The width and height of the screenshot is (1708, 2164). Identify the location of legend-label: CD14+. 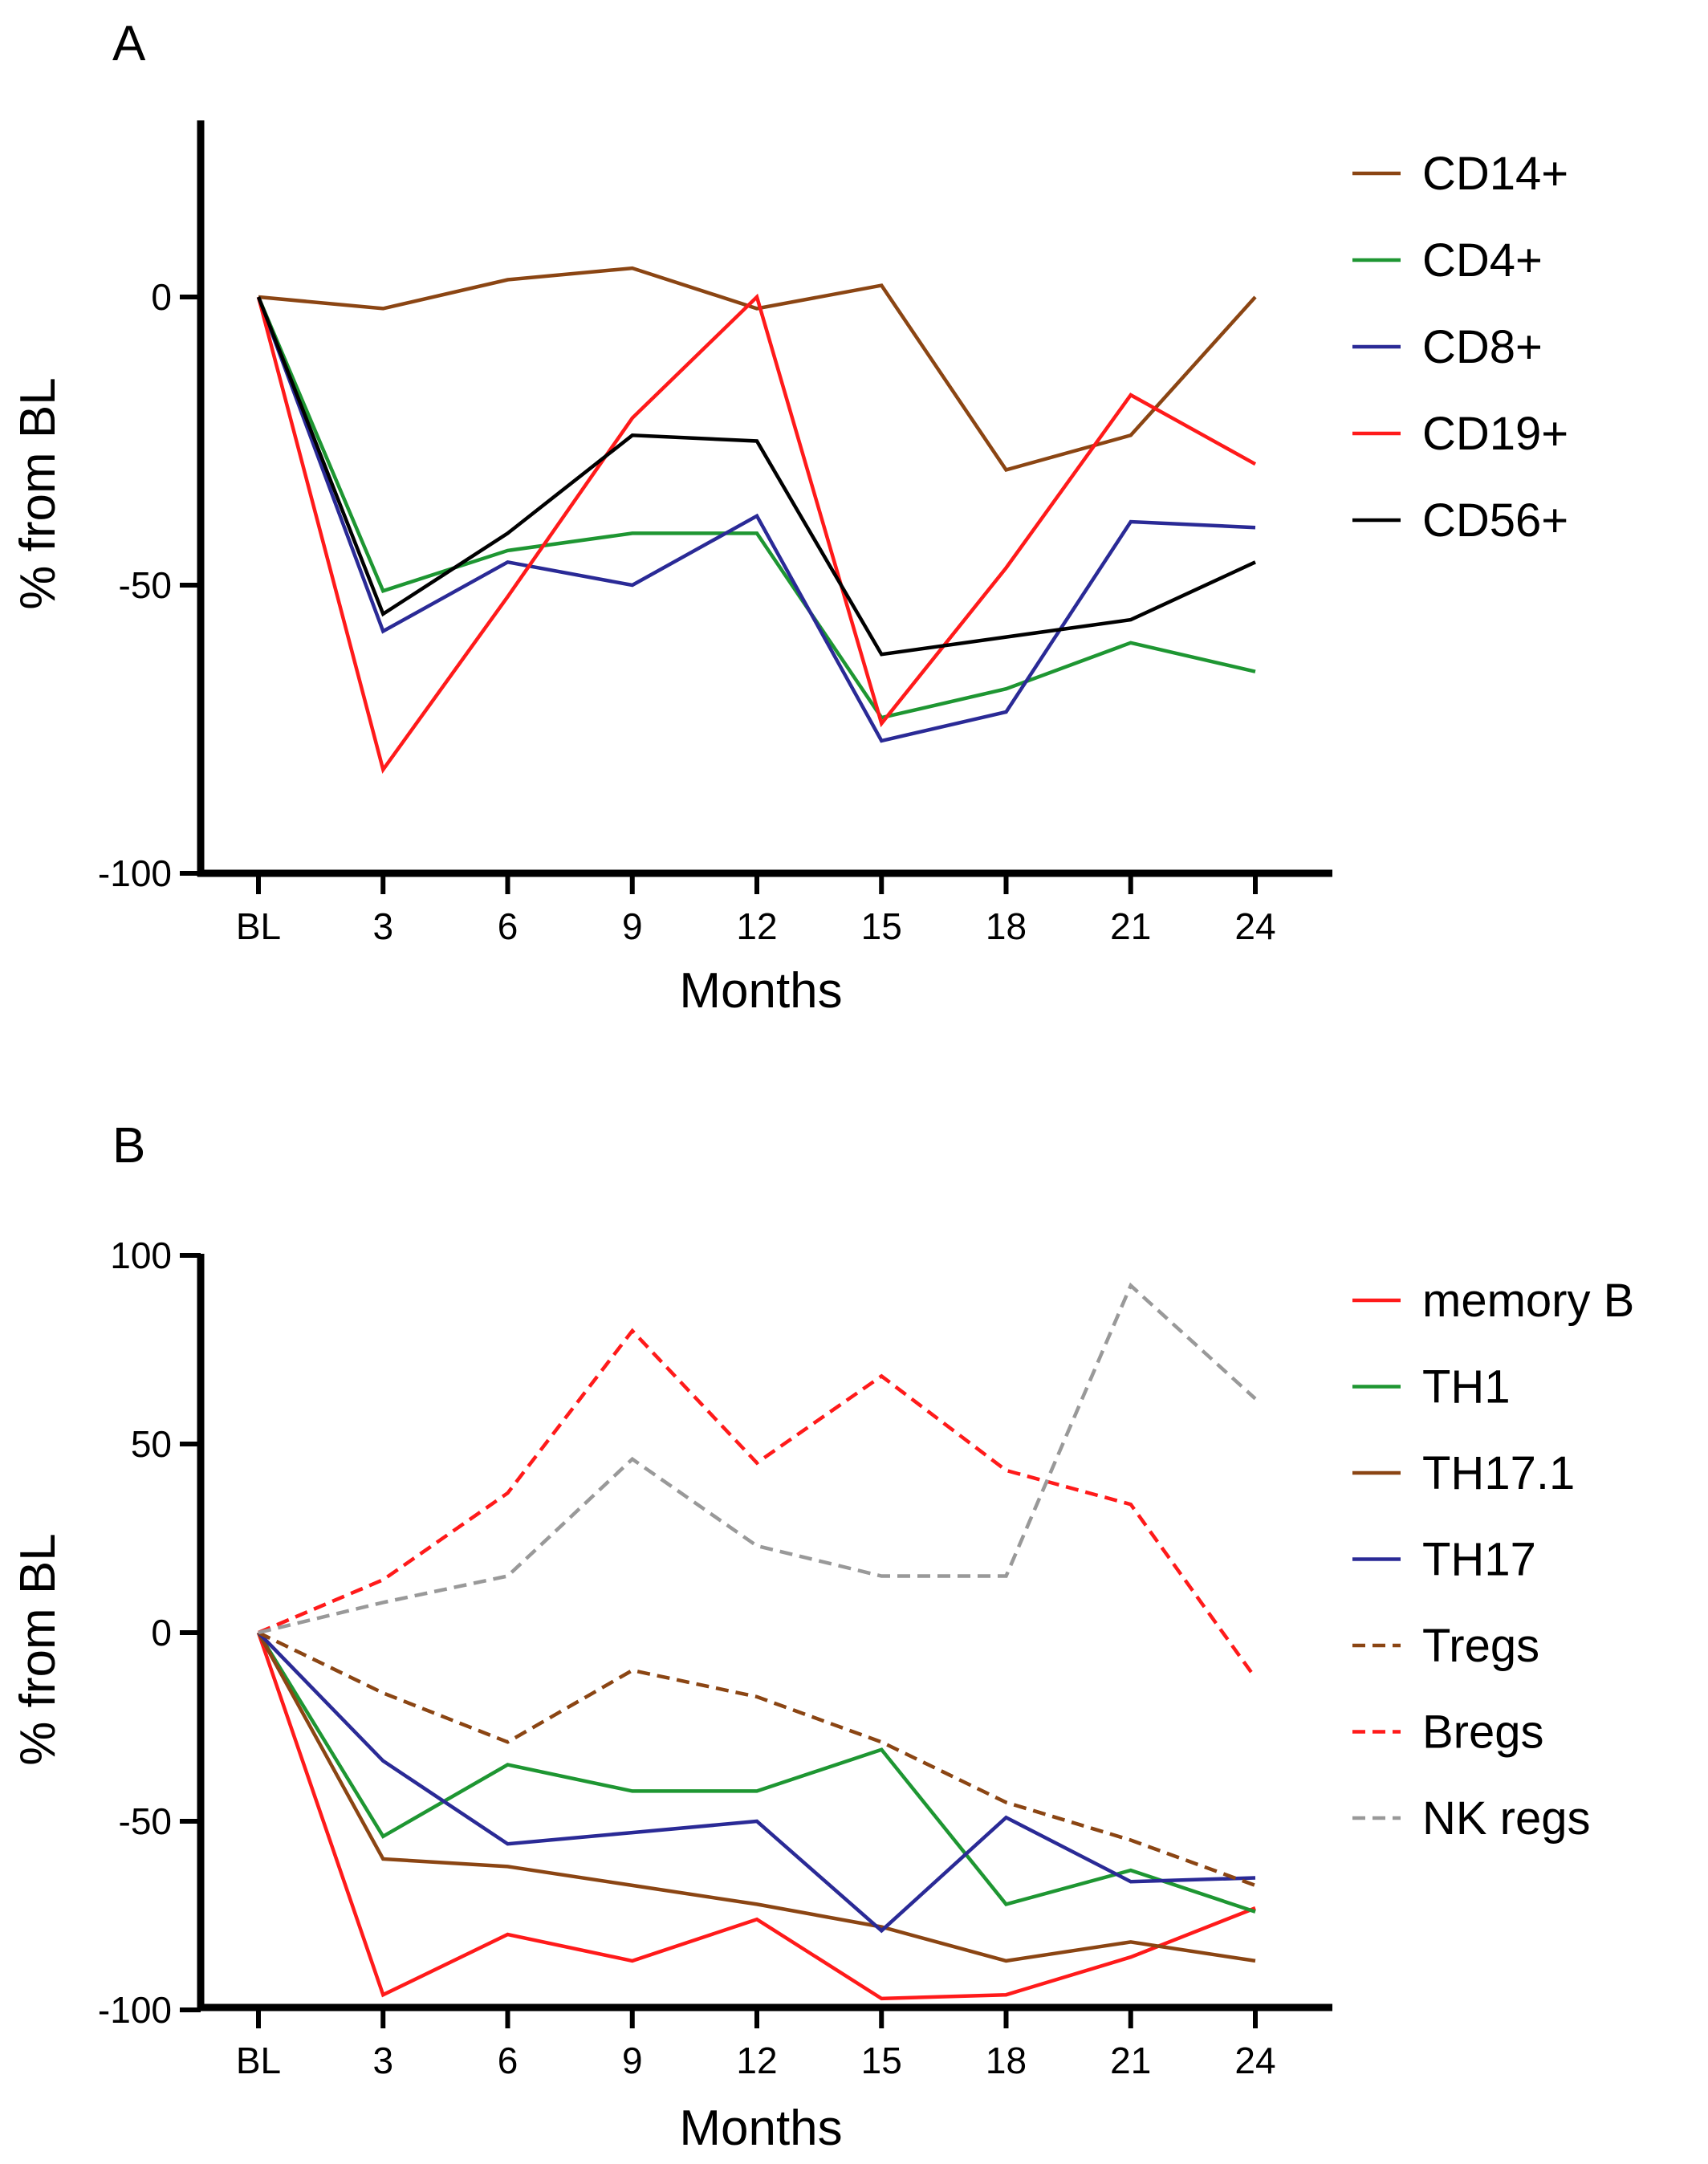
(1495, 174).